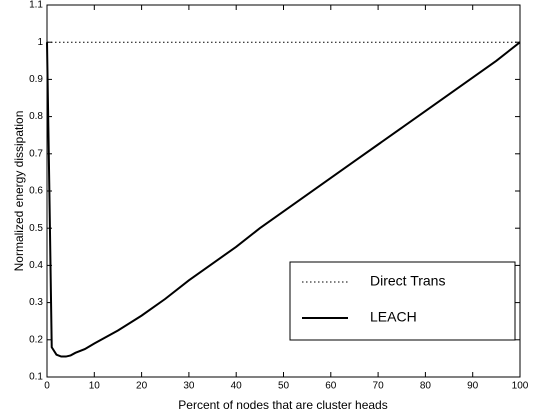 The height and width of the screenshot is (415, 536). Describe the element at coordinates (95, 386) in the screenshot. I see `x-tick-label: 10` at that location.